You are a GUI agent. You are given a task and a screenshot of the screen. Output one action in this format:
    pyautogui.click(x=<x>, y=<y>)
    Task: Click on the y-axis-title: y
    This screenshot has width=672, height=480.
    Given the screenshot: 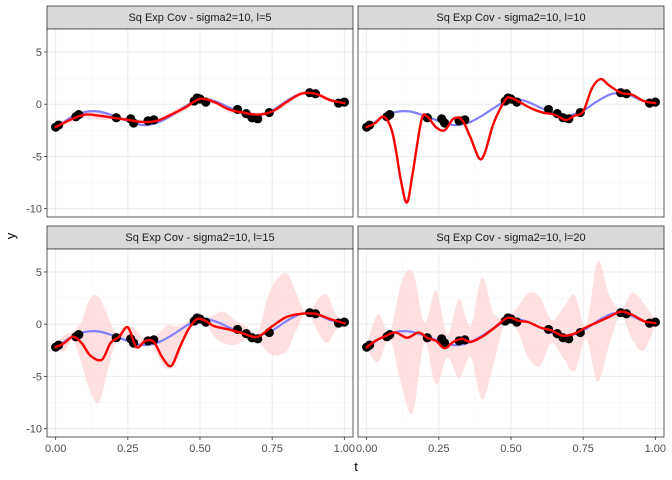 What is the action you would take?
    pyautogui.click(x=10, y=235)
    